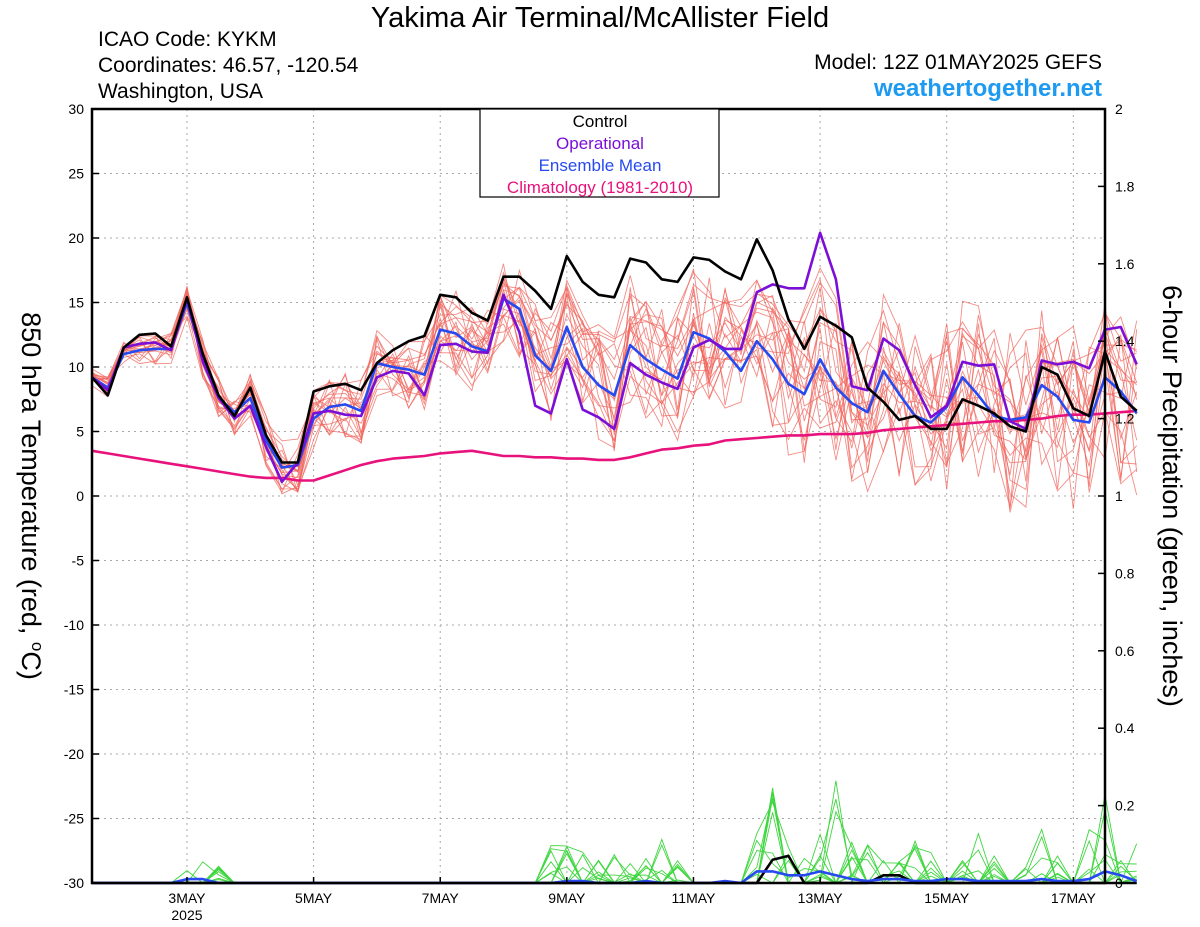 This screenshot has width=1200, height=927. What do you see at coordinates (958, 62) in the screenshot?
I see `model-run: Model: 12Z 01MAY2025 GEFS` at bounding box center [958, 62].